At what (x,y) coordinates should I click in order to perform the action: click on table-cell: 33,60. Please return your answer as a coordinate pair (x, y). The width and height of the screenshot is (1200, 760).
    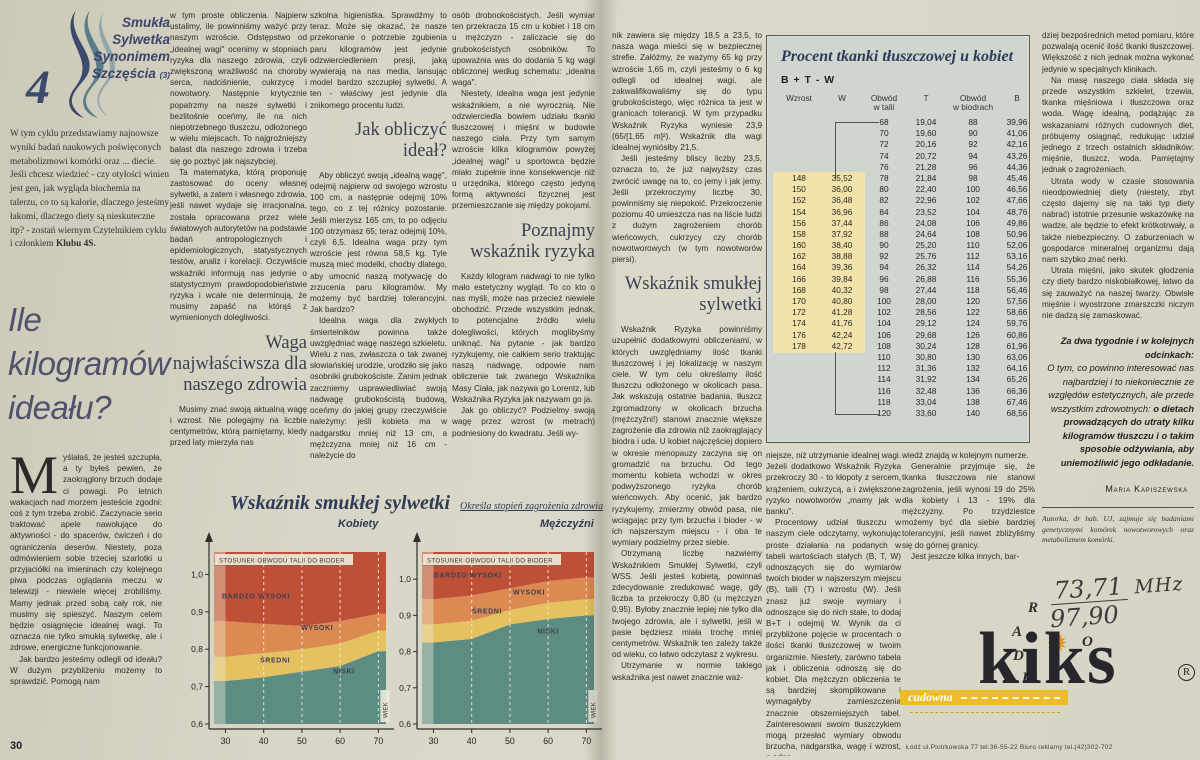
    Looking at the image, I should click on (926, 412).